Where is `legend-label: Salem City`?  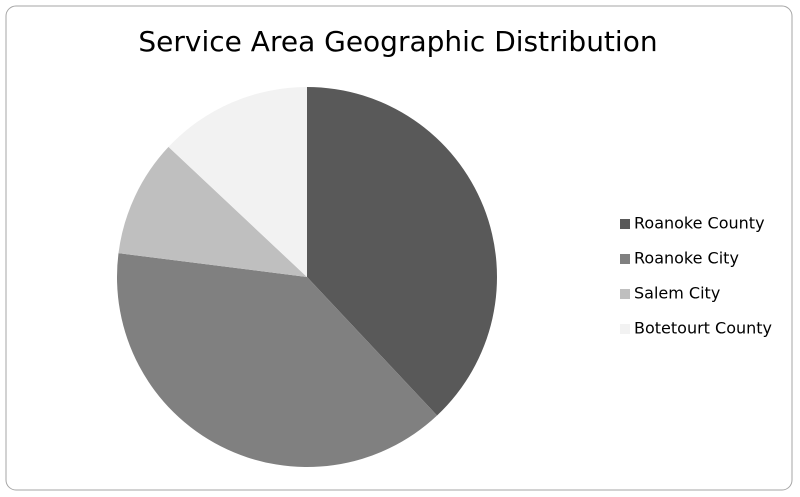
legend-label: Salem City is located at coordinates (677, 293).